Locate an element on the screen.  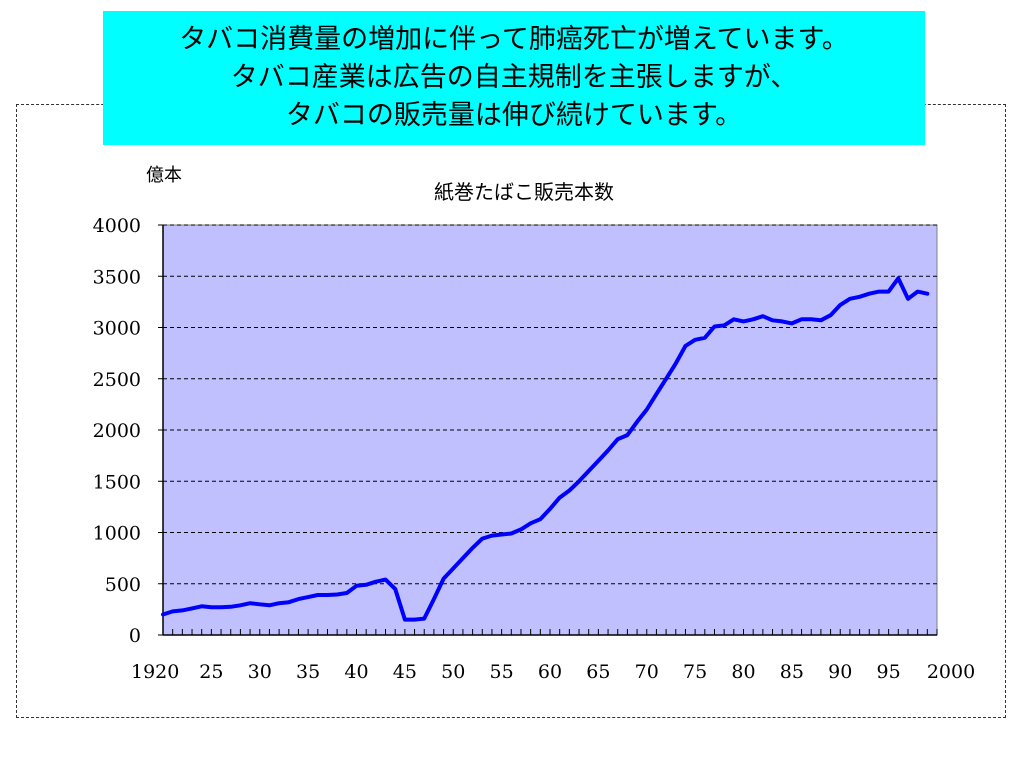
x-tick-label: 85 is located at coordinates (792, 672).